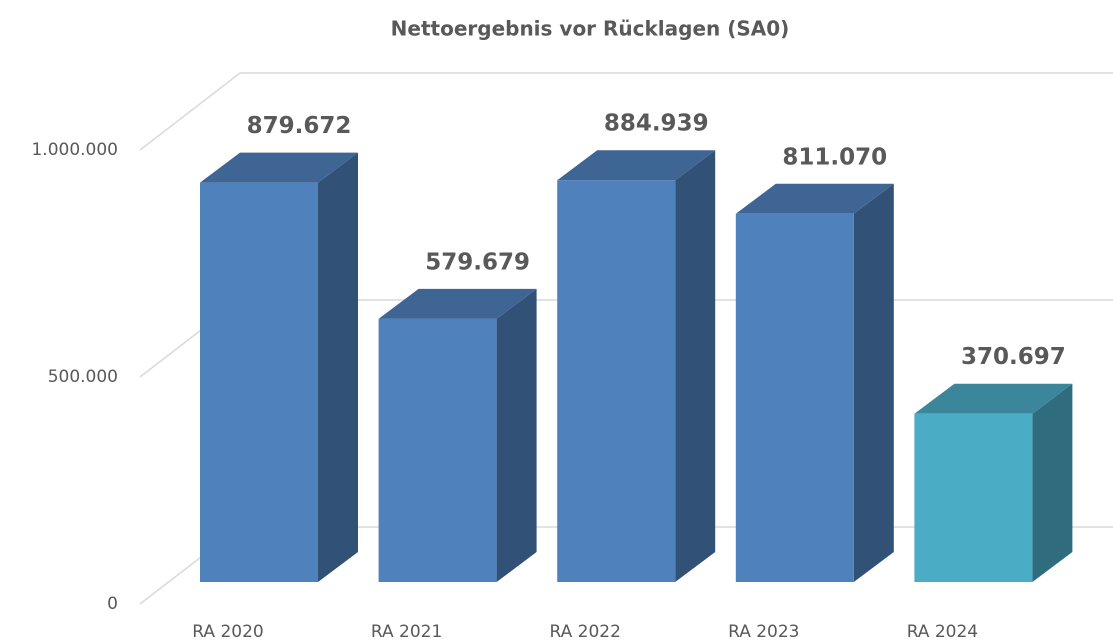  Describe the element at coordinates (83, 377) in the screenshot. I see `y-tick-label: 500.000` at that location.